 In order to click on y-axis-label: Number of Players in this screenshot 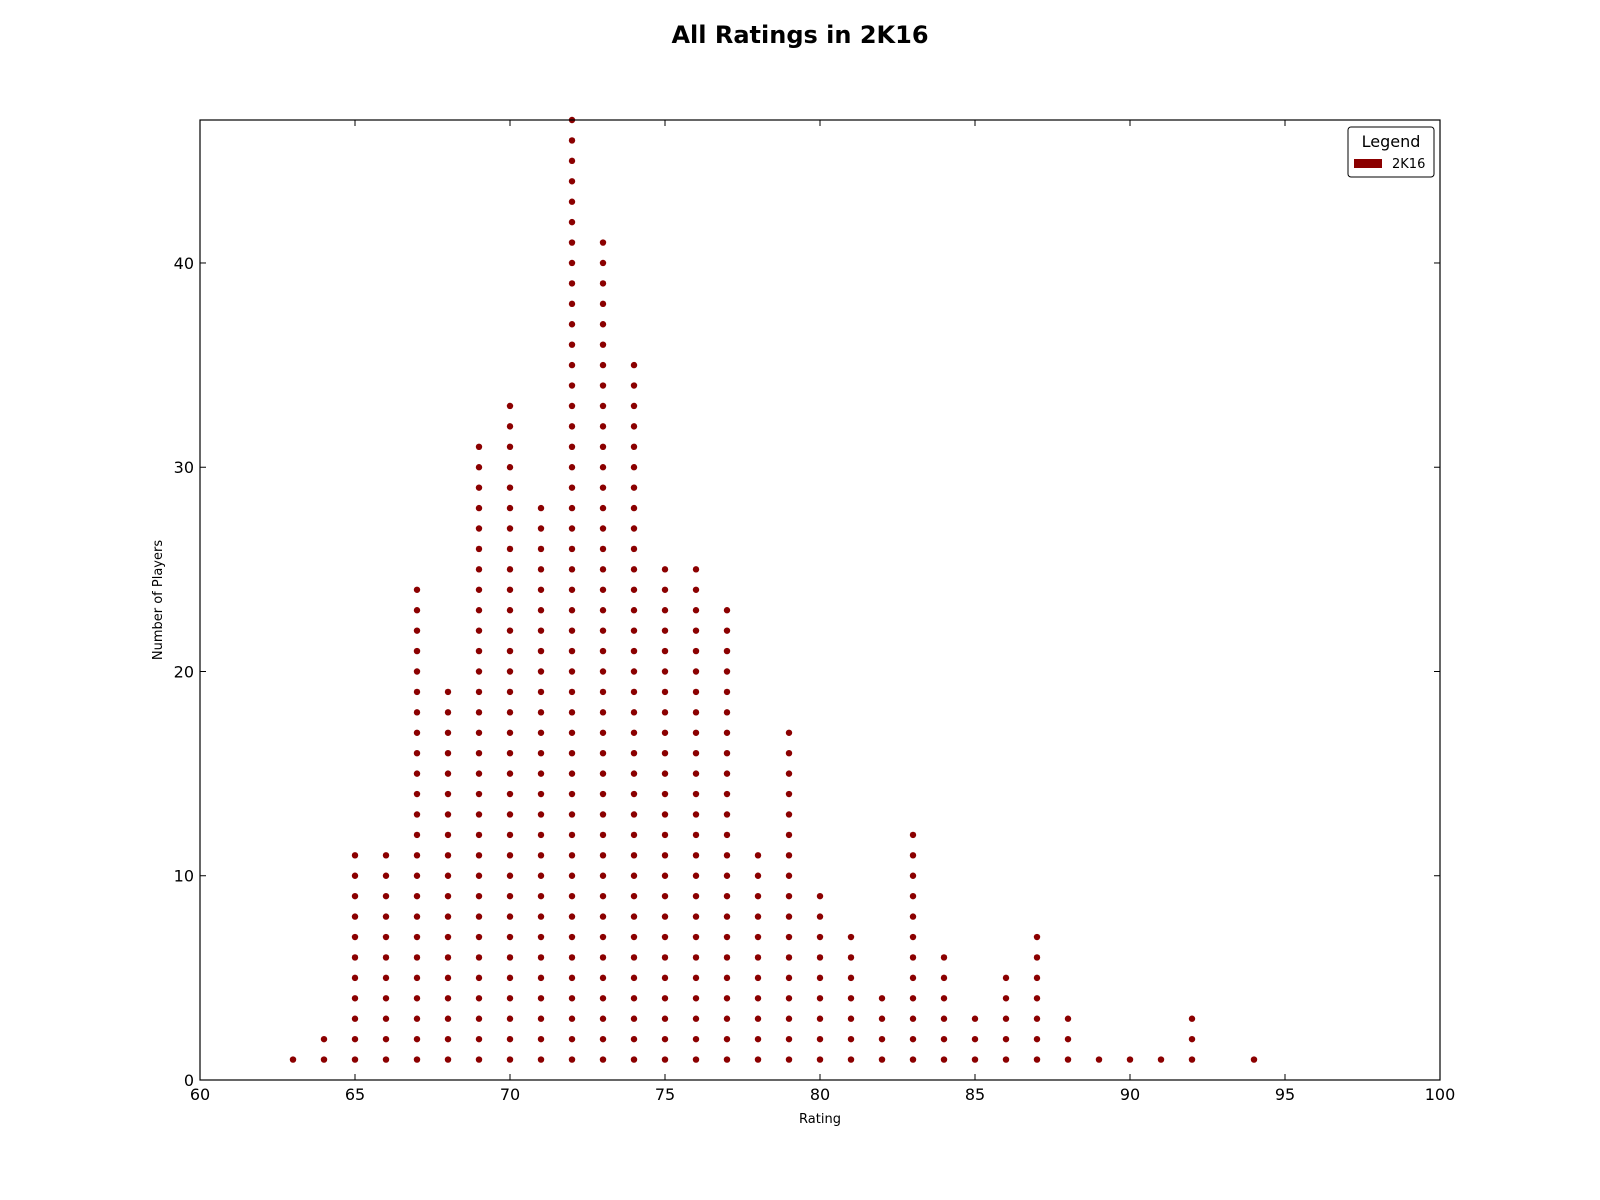, I will do `click(158, 600)`.